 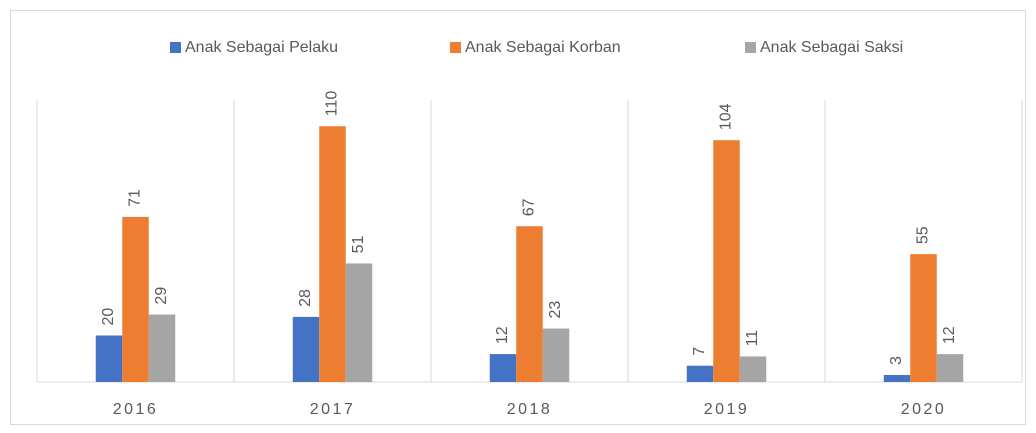 I want to click on data-label: 23, so click(x=555, y=310).